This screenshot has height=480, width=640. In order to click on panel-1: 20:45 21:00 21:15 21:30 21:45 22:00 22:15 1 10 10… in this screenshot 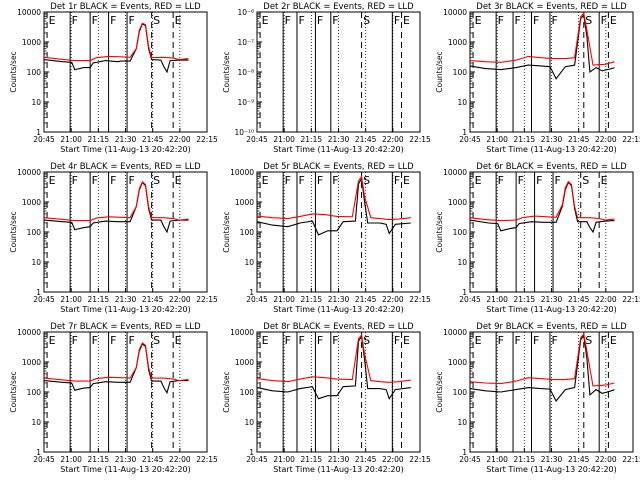, I will do `click(113, 78)`.